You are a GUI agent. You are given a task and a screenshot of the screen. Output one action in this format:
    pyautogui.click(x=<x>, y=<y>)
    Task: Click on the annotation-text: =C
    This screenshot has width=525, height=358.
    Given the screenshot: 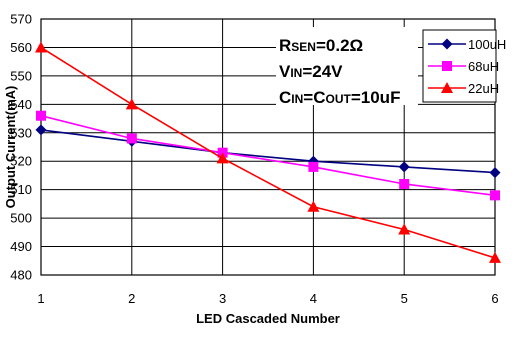 What is the action you would take?
    pyautogui.click(x=314, y=97)
    